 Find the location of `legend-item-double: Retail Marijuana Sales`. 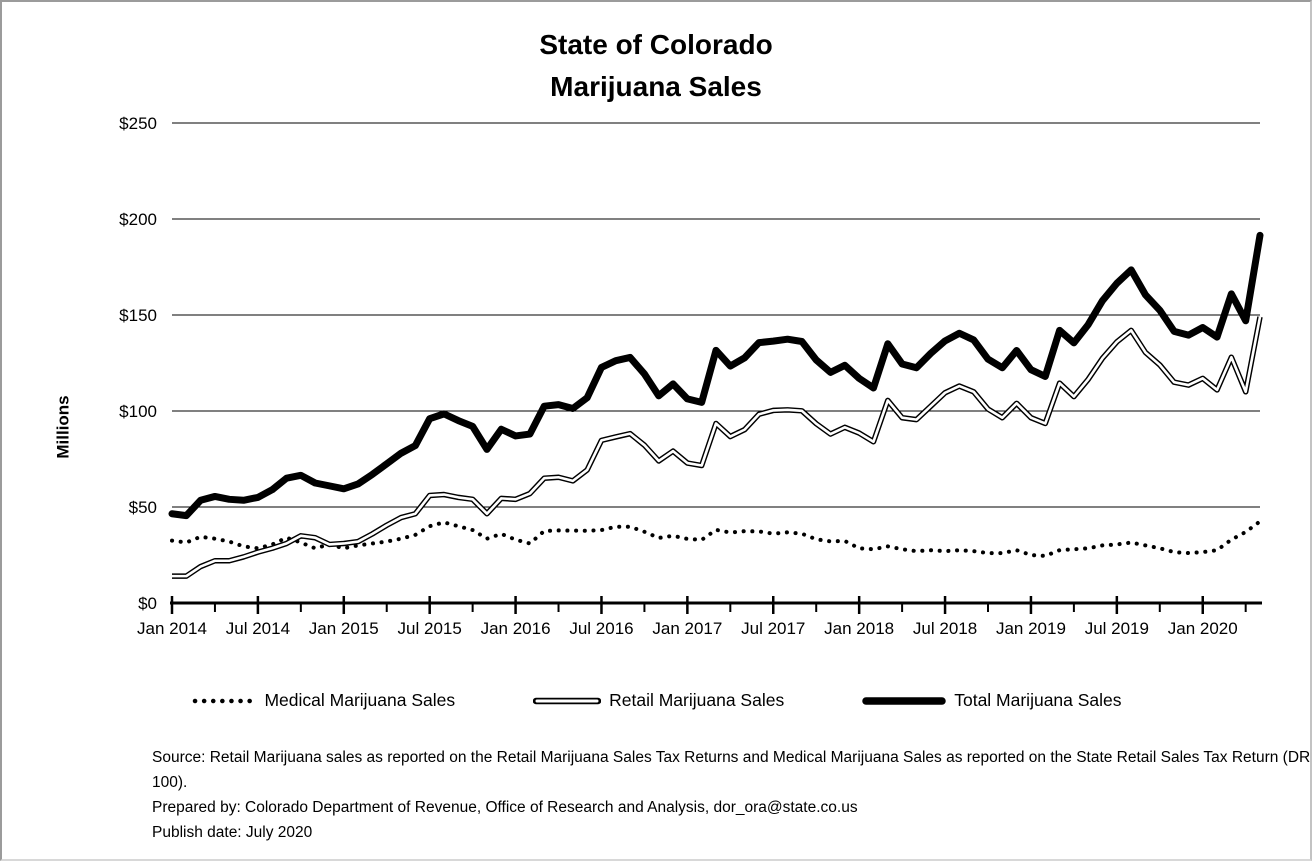

legend-item-double: Retail Marijuana Sales is located at coordinates (658, 700).